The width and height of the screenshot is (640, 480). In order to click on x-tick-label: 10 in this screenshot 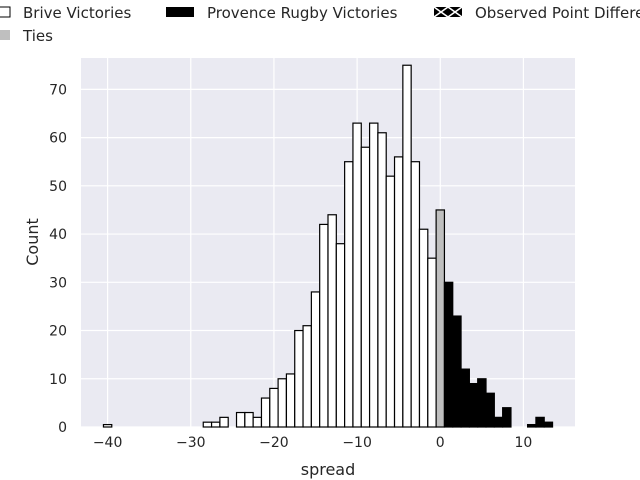, I will do `click(524, 443)`.